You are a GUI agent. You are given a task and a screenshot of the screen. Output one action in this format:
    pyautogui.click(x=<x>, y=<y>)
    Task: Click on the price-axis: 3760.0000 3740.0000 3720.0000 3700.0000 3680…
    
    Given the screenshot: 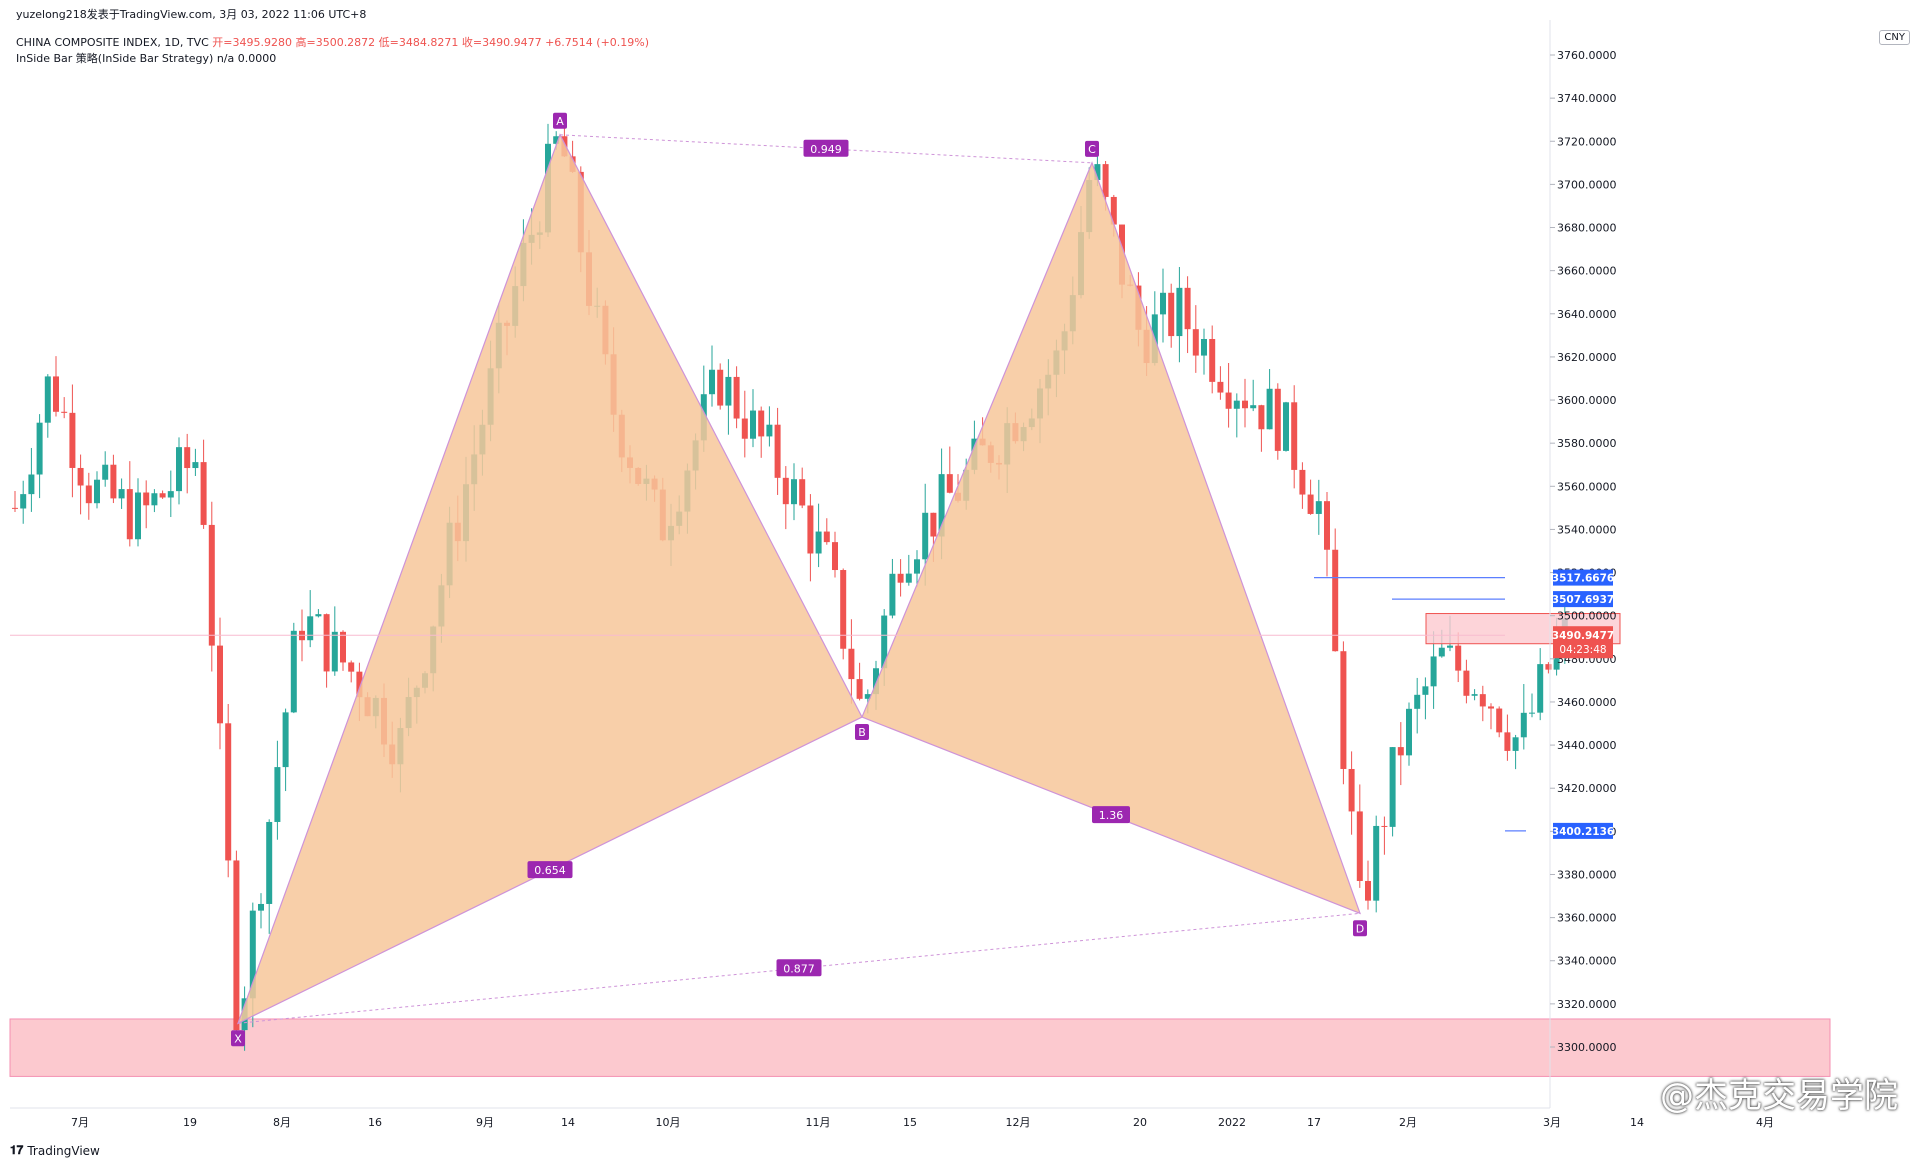 What is the action you would take?
    pyautogui.click(x=1583, y=564)
    